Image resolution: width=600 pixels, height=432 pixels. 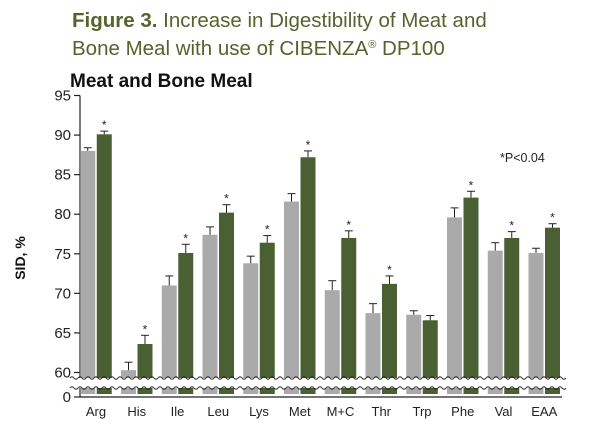 I want to click on x-category-label: EAA, so click(x=544, y=411).